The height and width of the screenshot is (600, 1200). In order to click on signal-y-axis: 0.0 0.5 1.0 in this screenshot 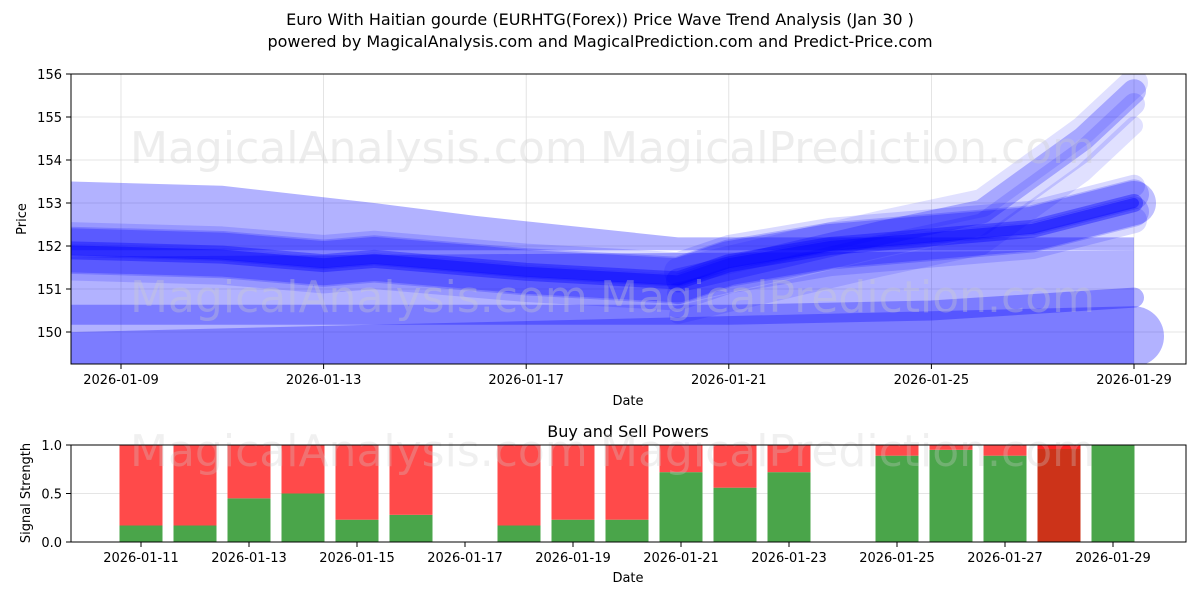, I will do `click(56, 495)`.